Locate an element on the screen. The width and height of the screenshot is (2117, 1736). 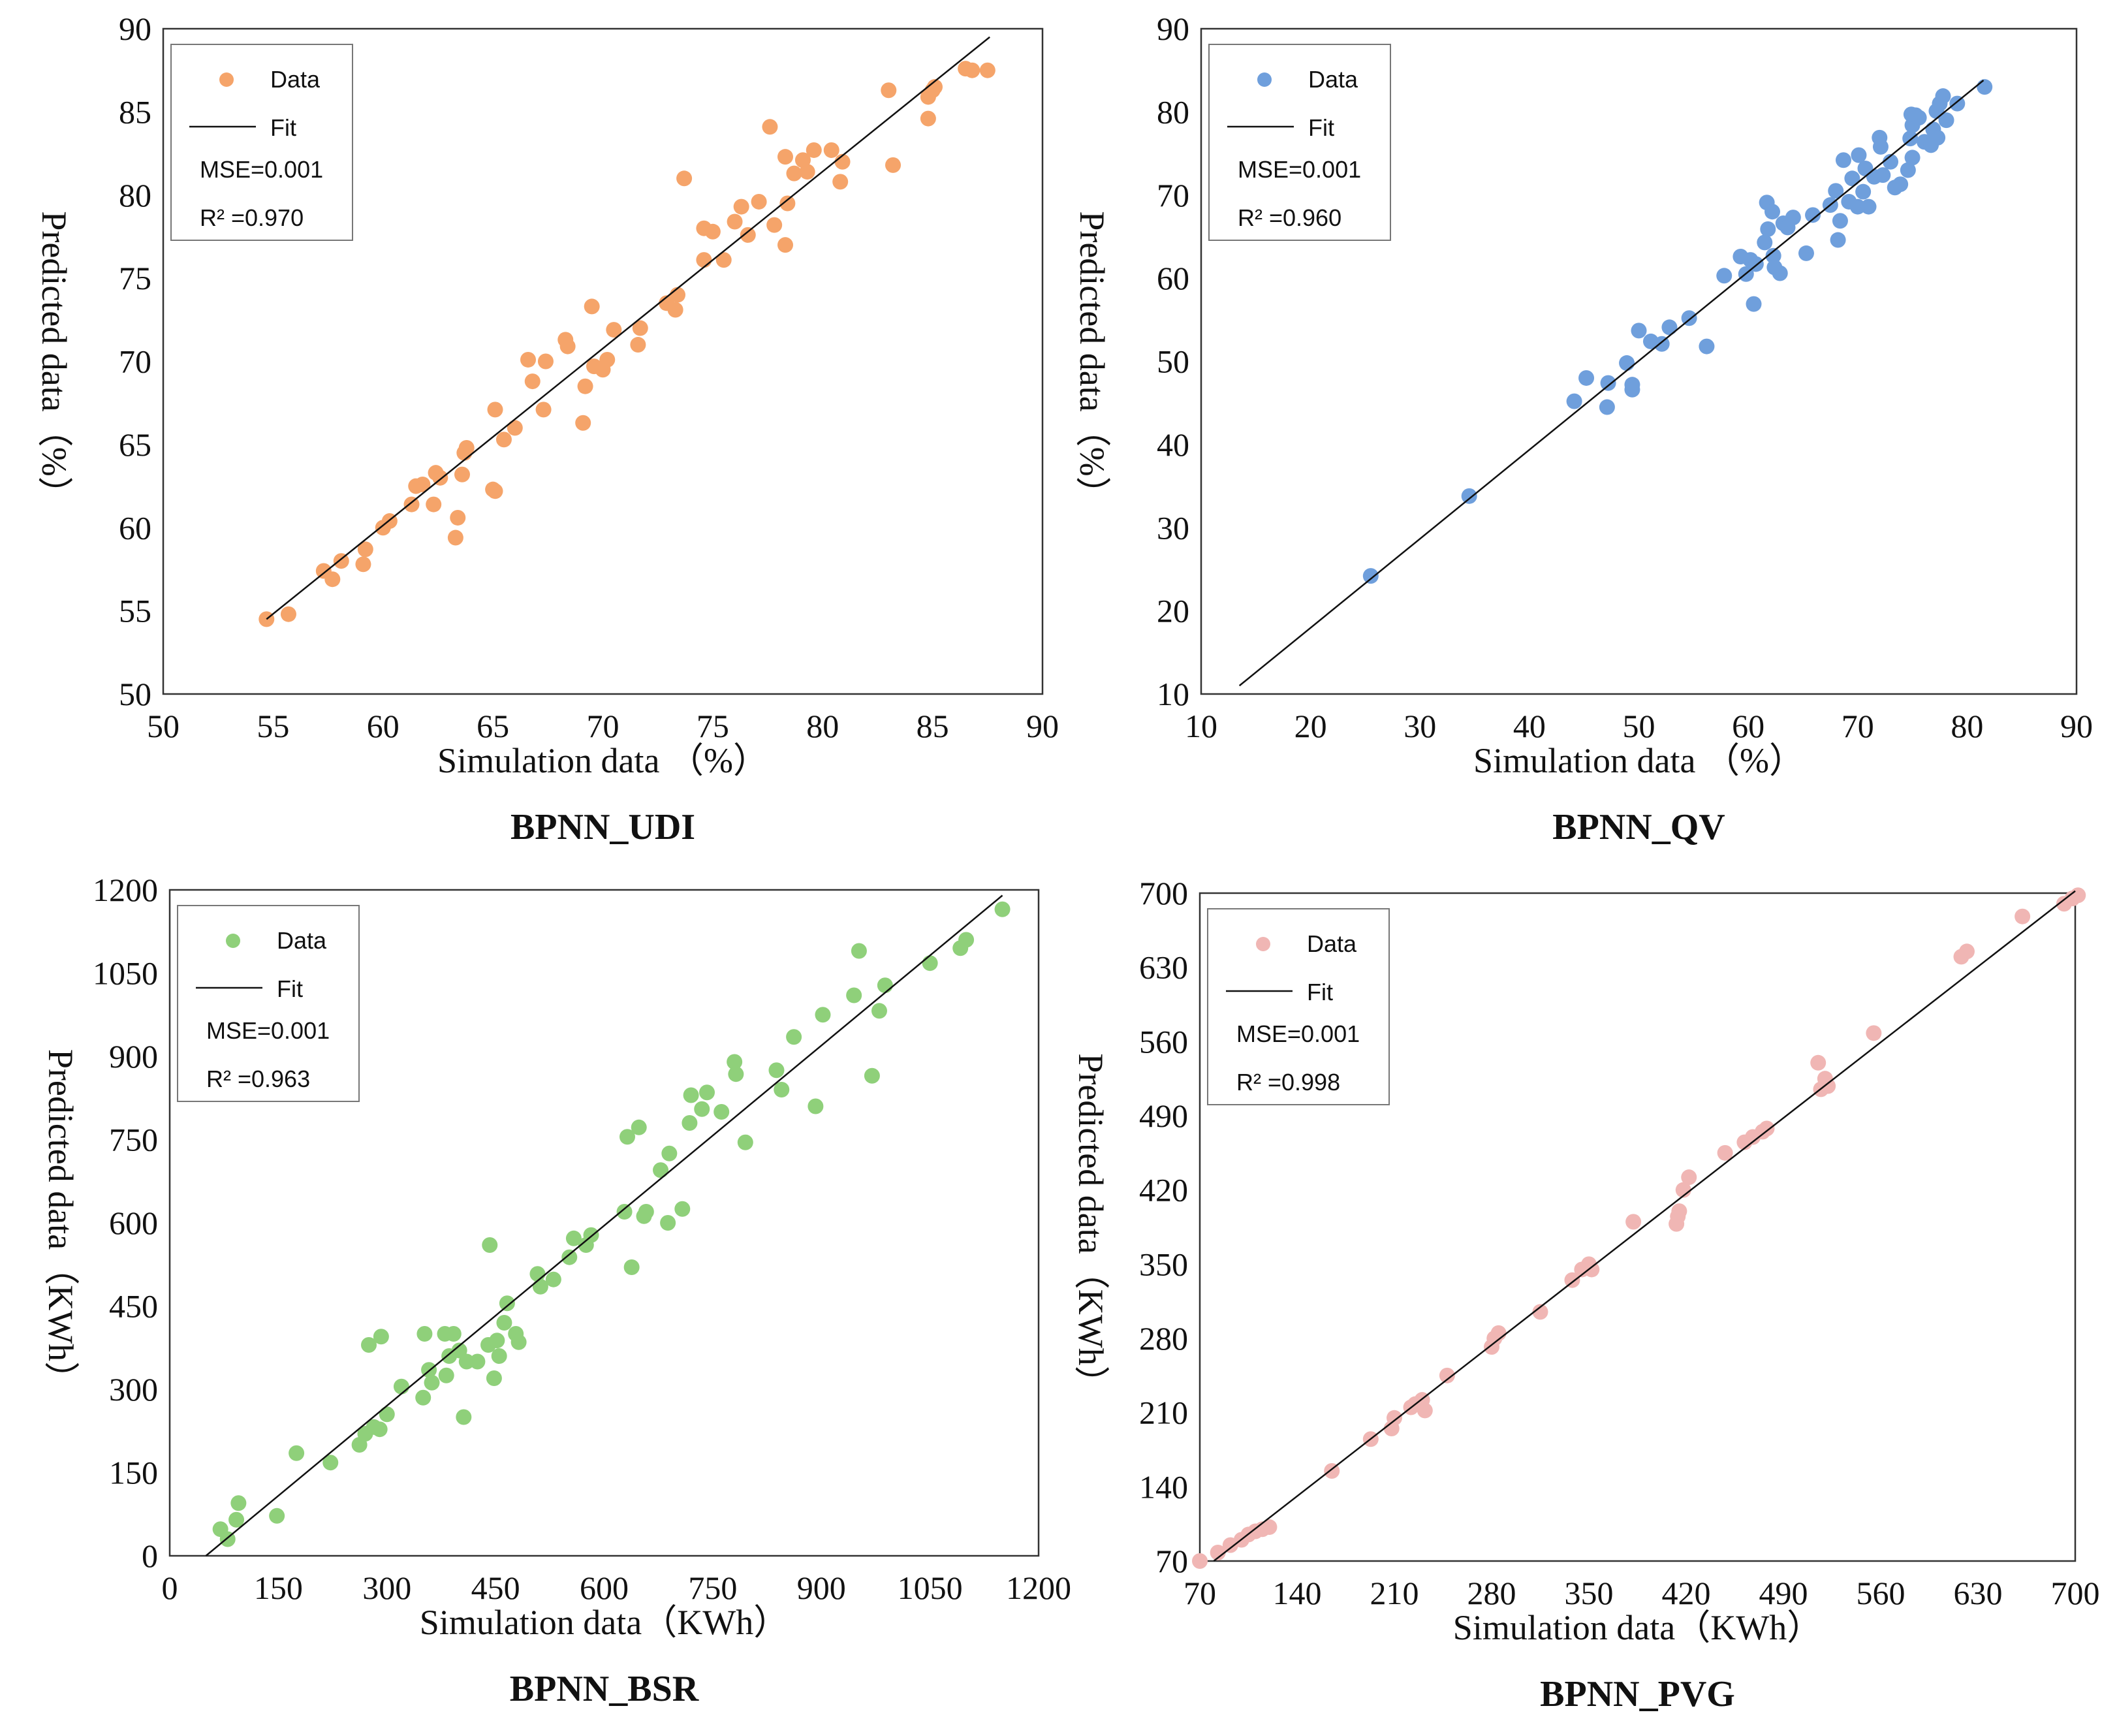
x-tick-label: 85 is located at coordinates (933, 726).